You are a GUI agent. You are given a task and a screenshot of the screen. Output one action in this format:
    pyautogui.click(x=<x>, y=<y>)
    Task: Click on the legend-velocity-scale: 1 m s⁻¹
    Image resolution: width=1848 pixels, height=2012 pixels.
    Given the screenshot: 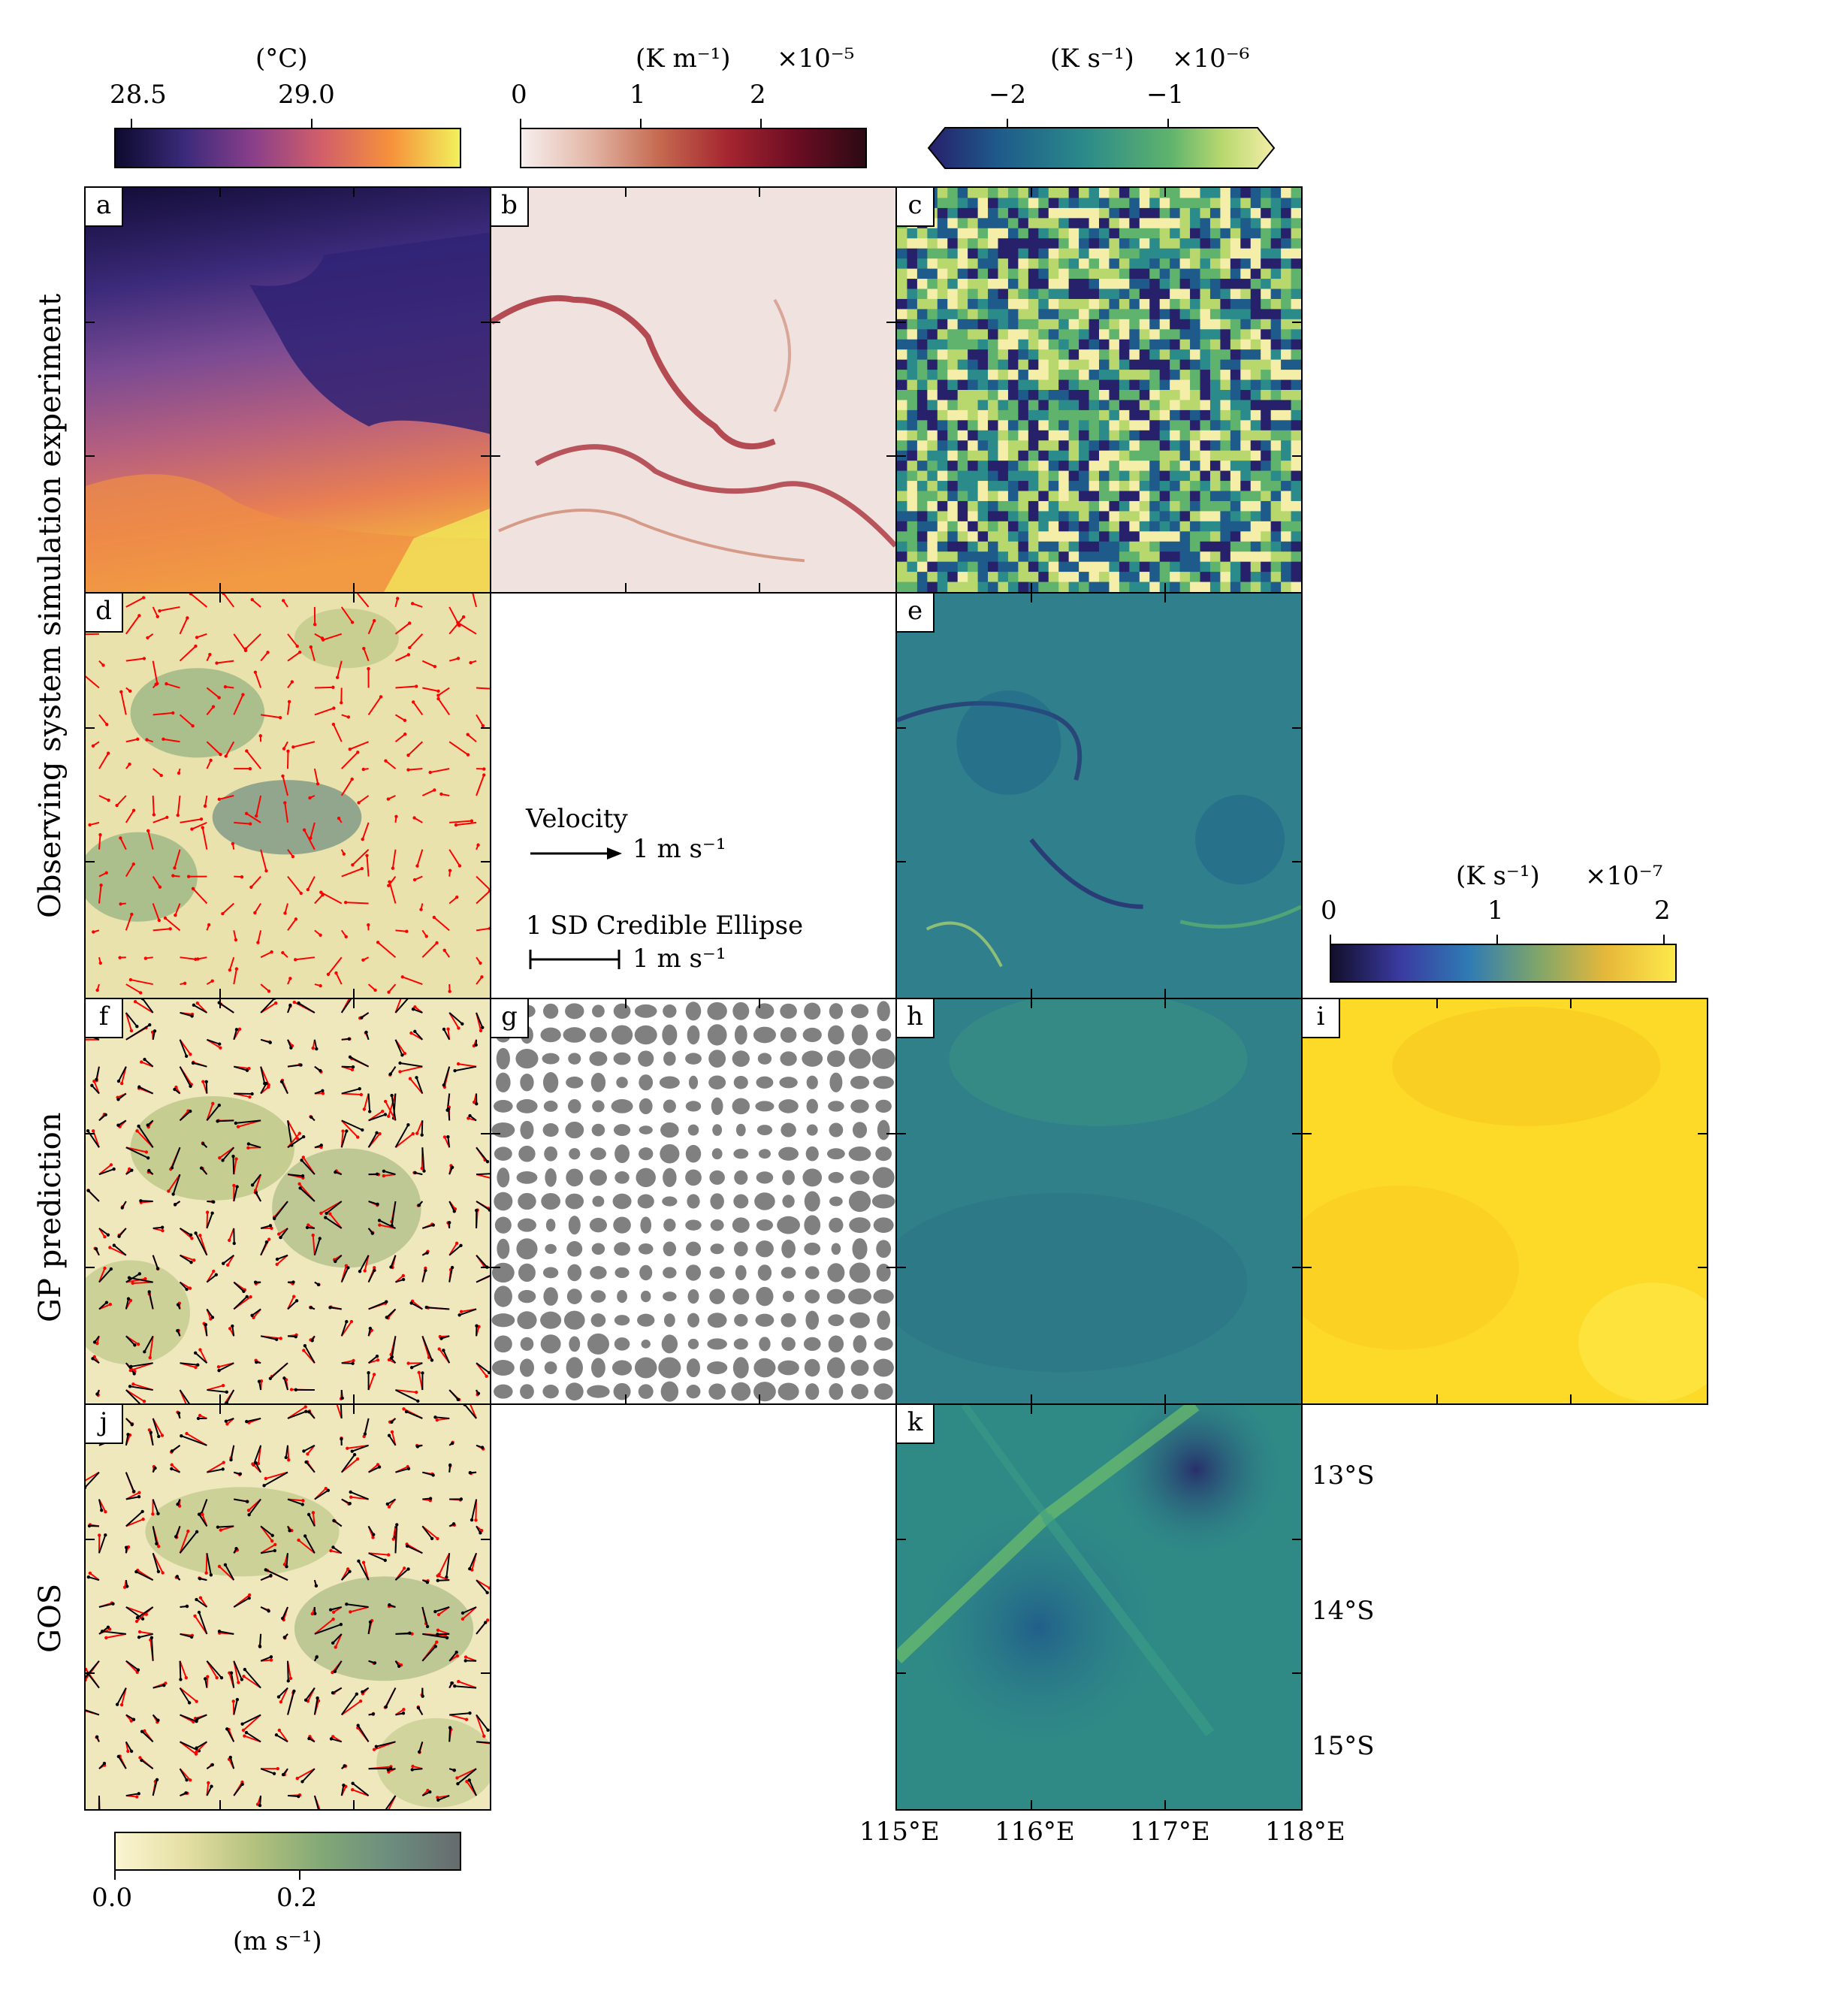 What is the action you would take?
    pyautogui.click(x=679, y=849)
    